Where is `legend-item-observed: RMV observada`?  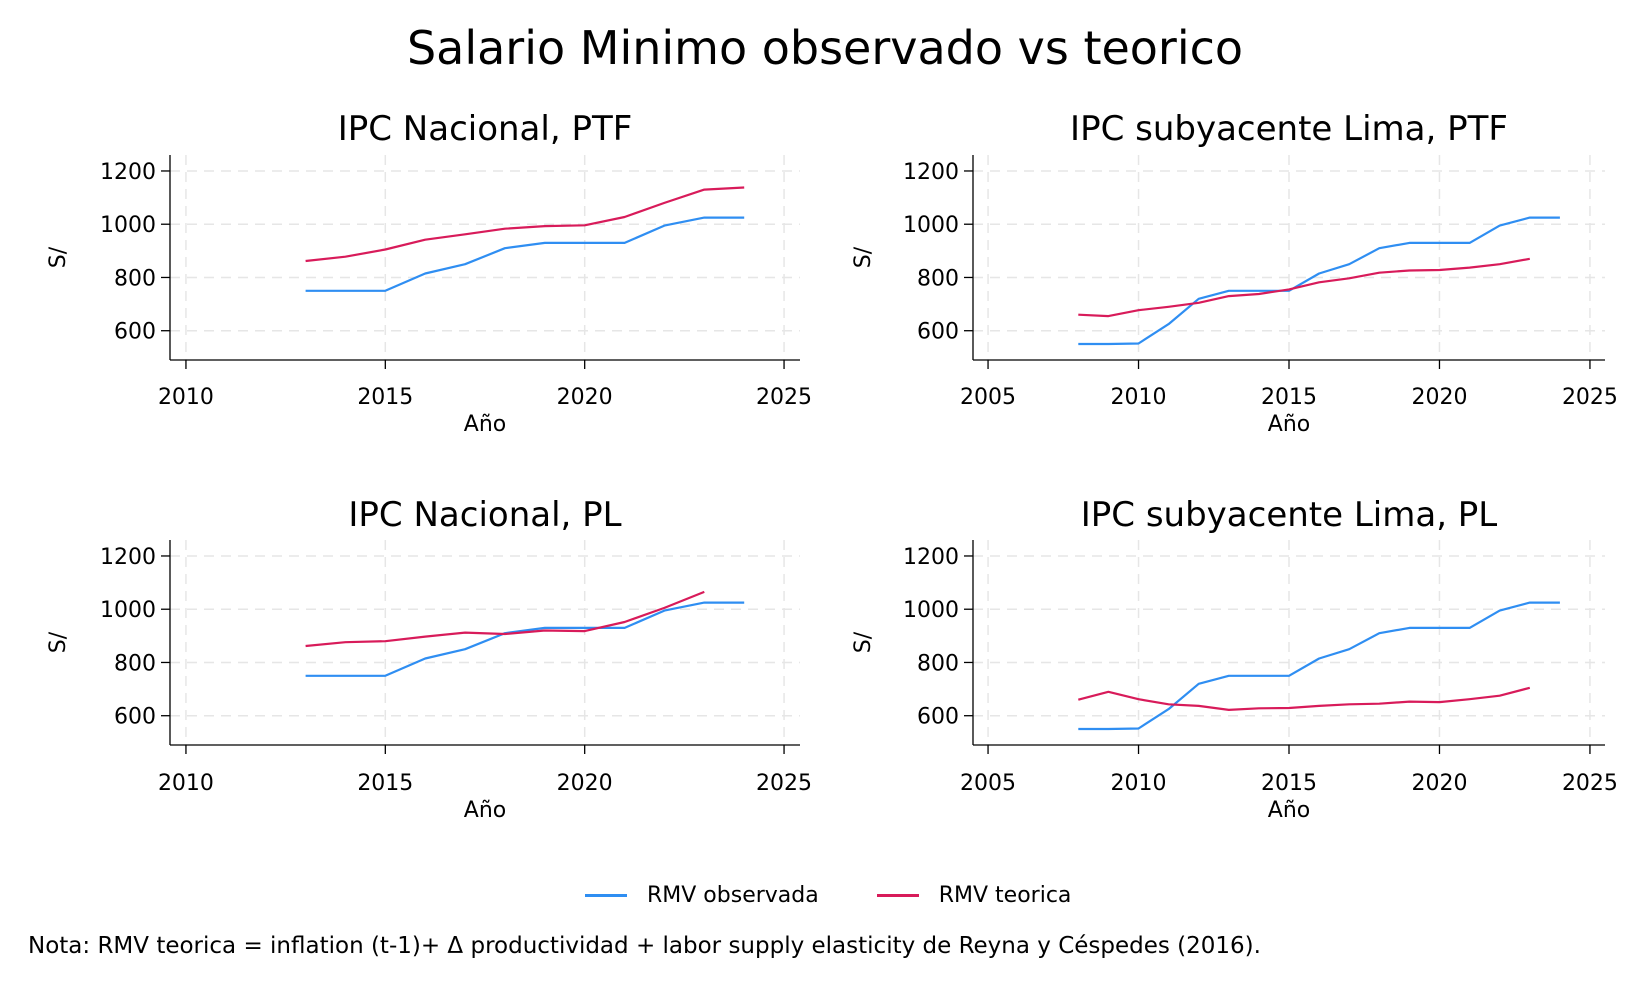 legend-item-observed: RMV observada is located at coordinates (702, 895).